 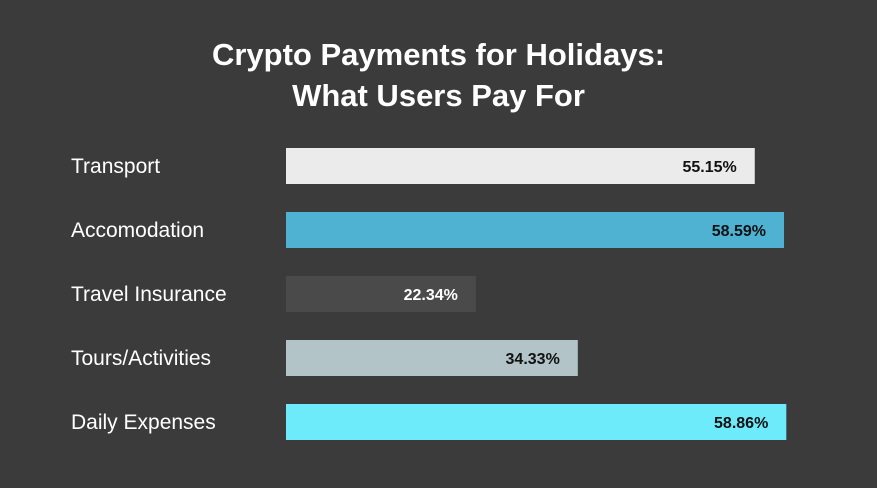 What do you see at coordinates (710, 167) in the screenshot?
I see `data-label: 55.15%` at bounding box center [710, 167].